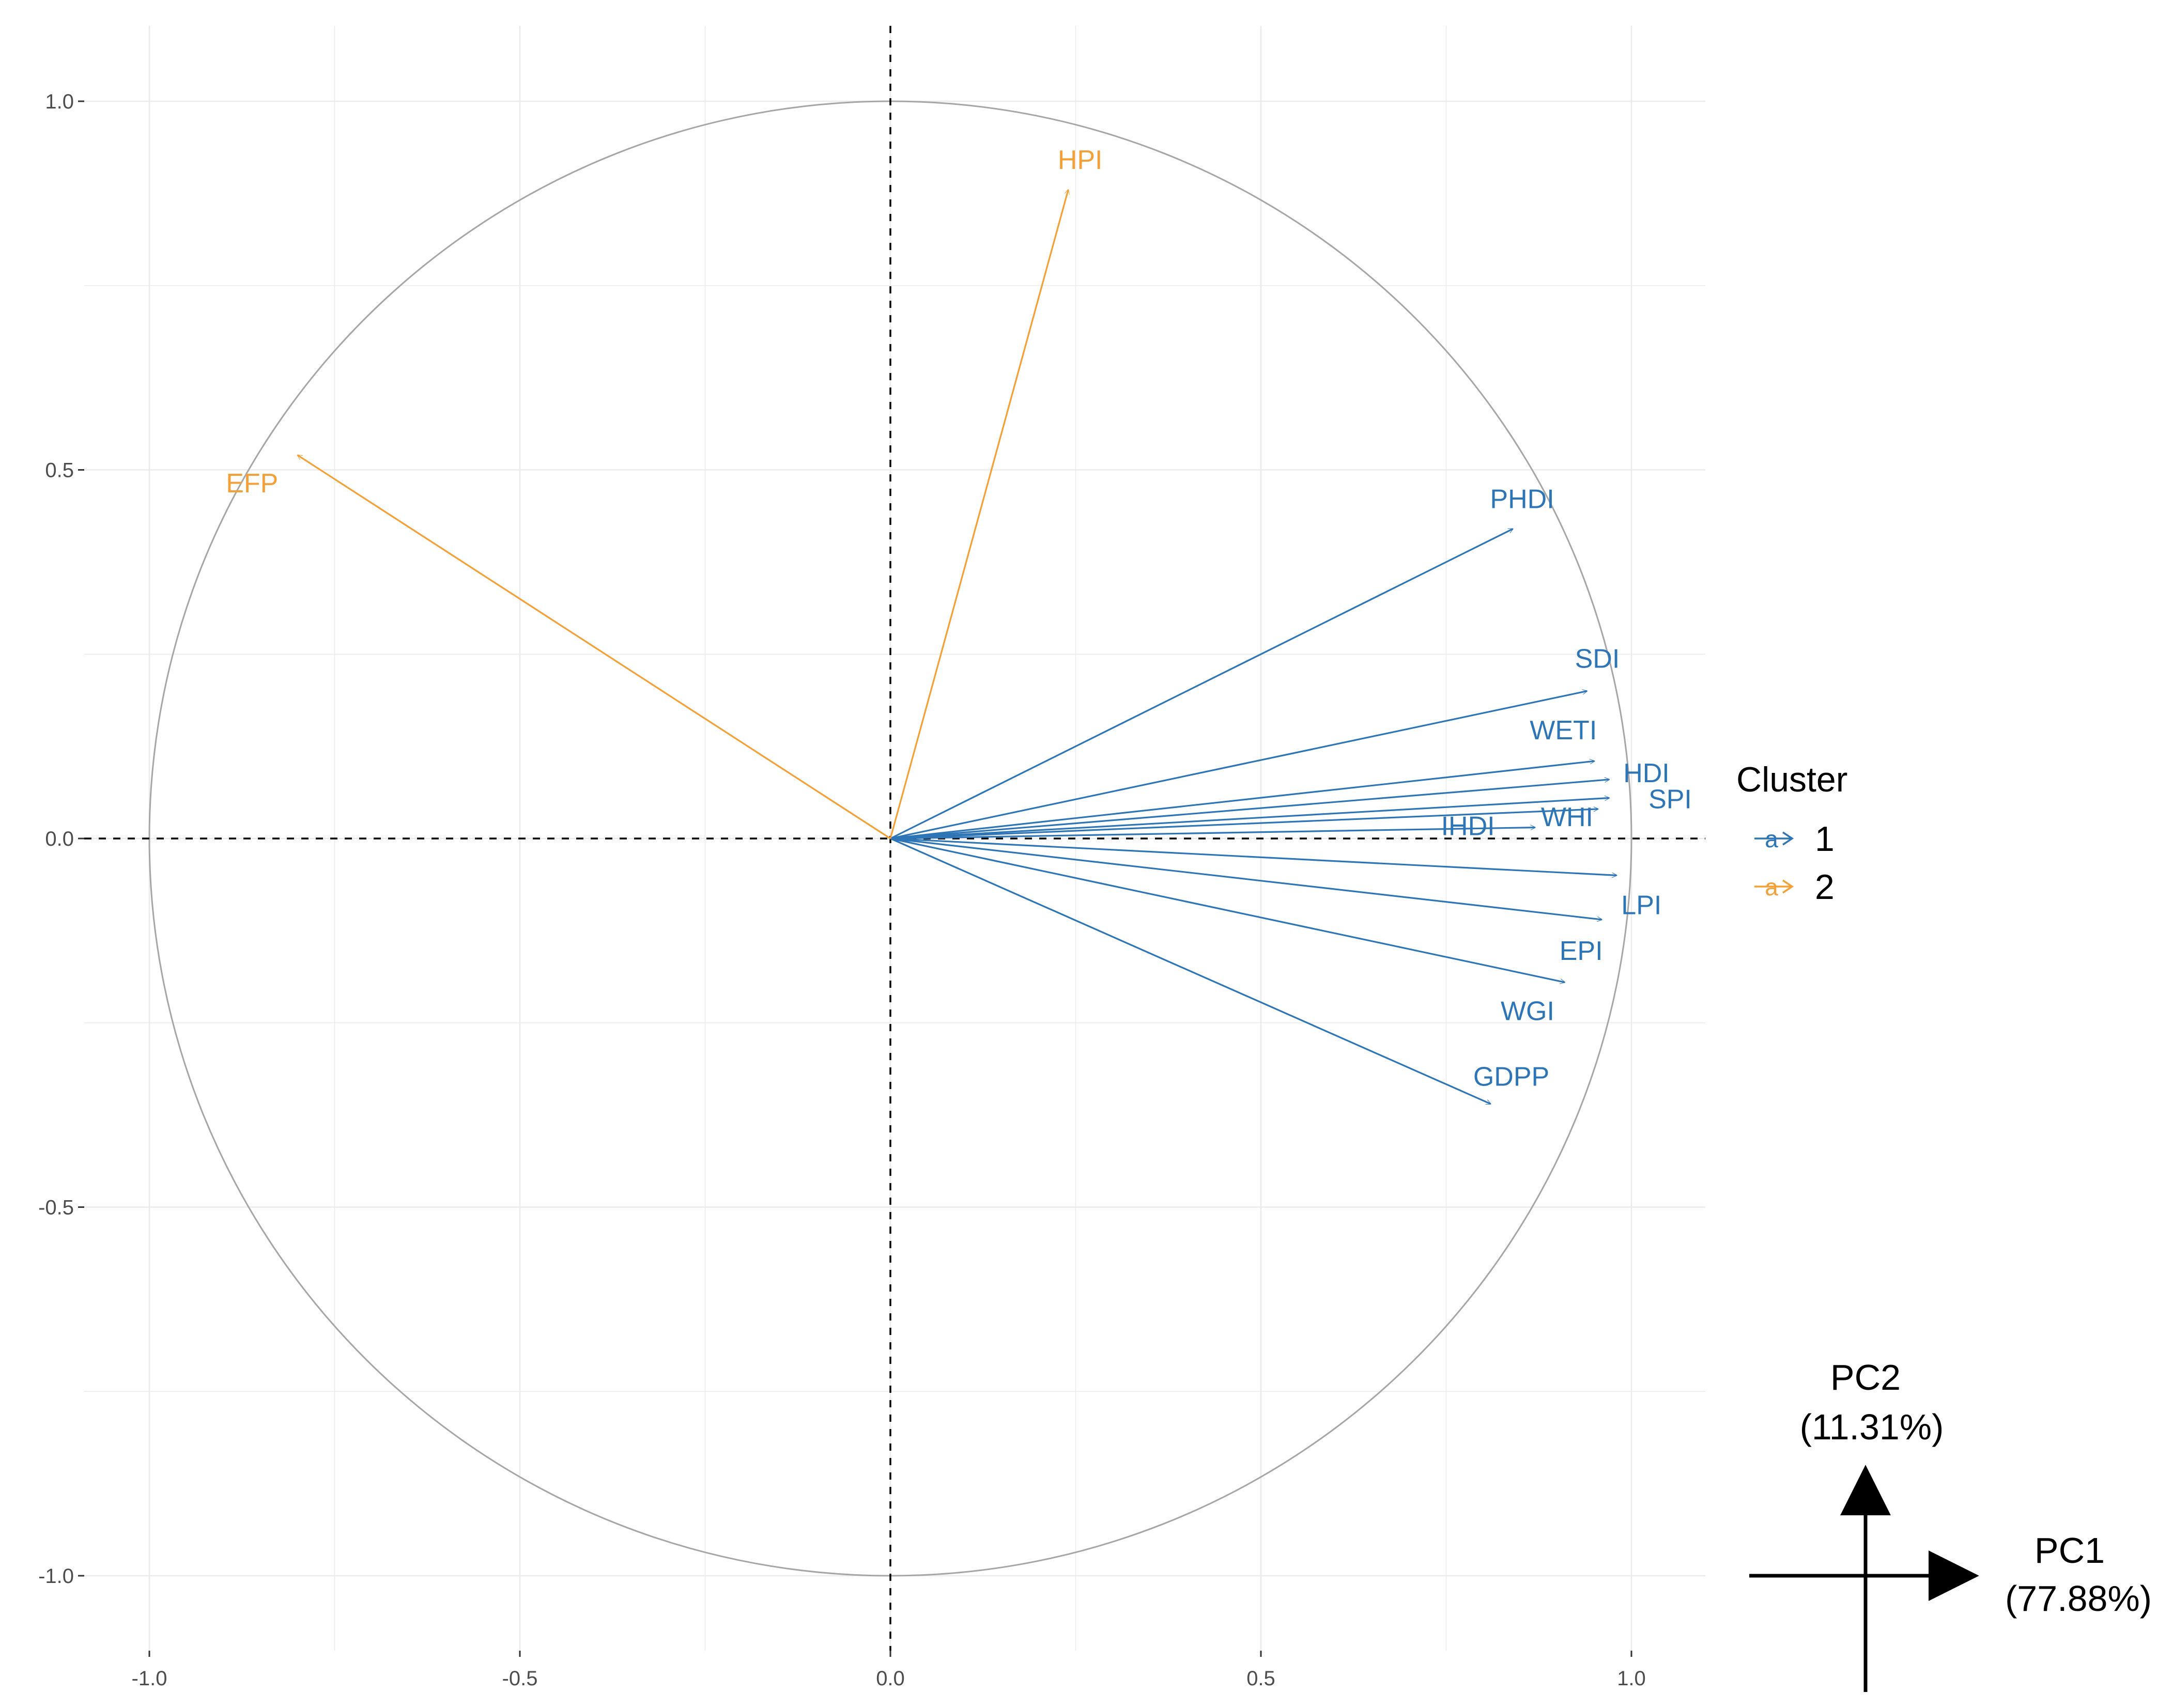  What do you see at coordinates (1646, 773) in the screenshot?
I see `label-hdi: HDI` at bounding box center [1646, 773].